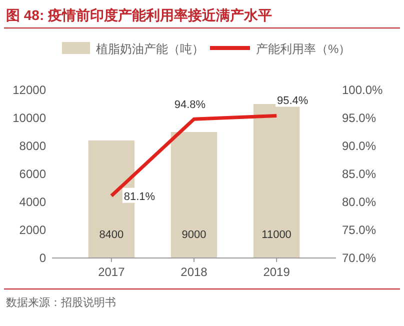 This screenshot has width=404, height=326. I want to click on y-tick-label: 6000, so click(32, 174).